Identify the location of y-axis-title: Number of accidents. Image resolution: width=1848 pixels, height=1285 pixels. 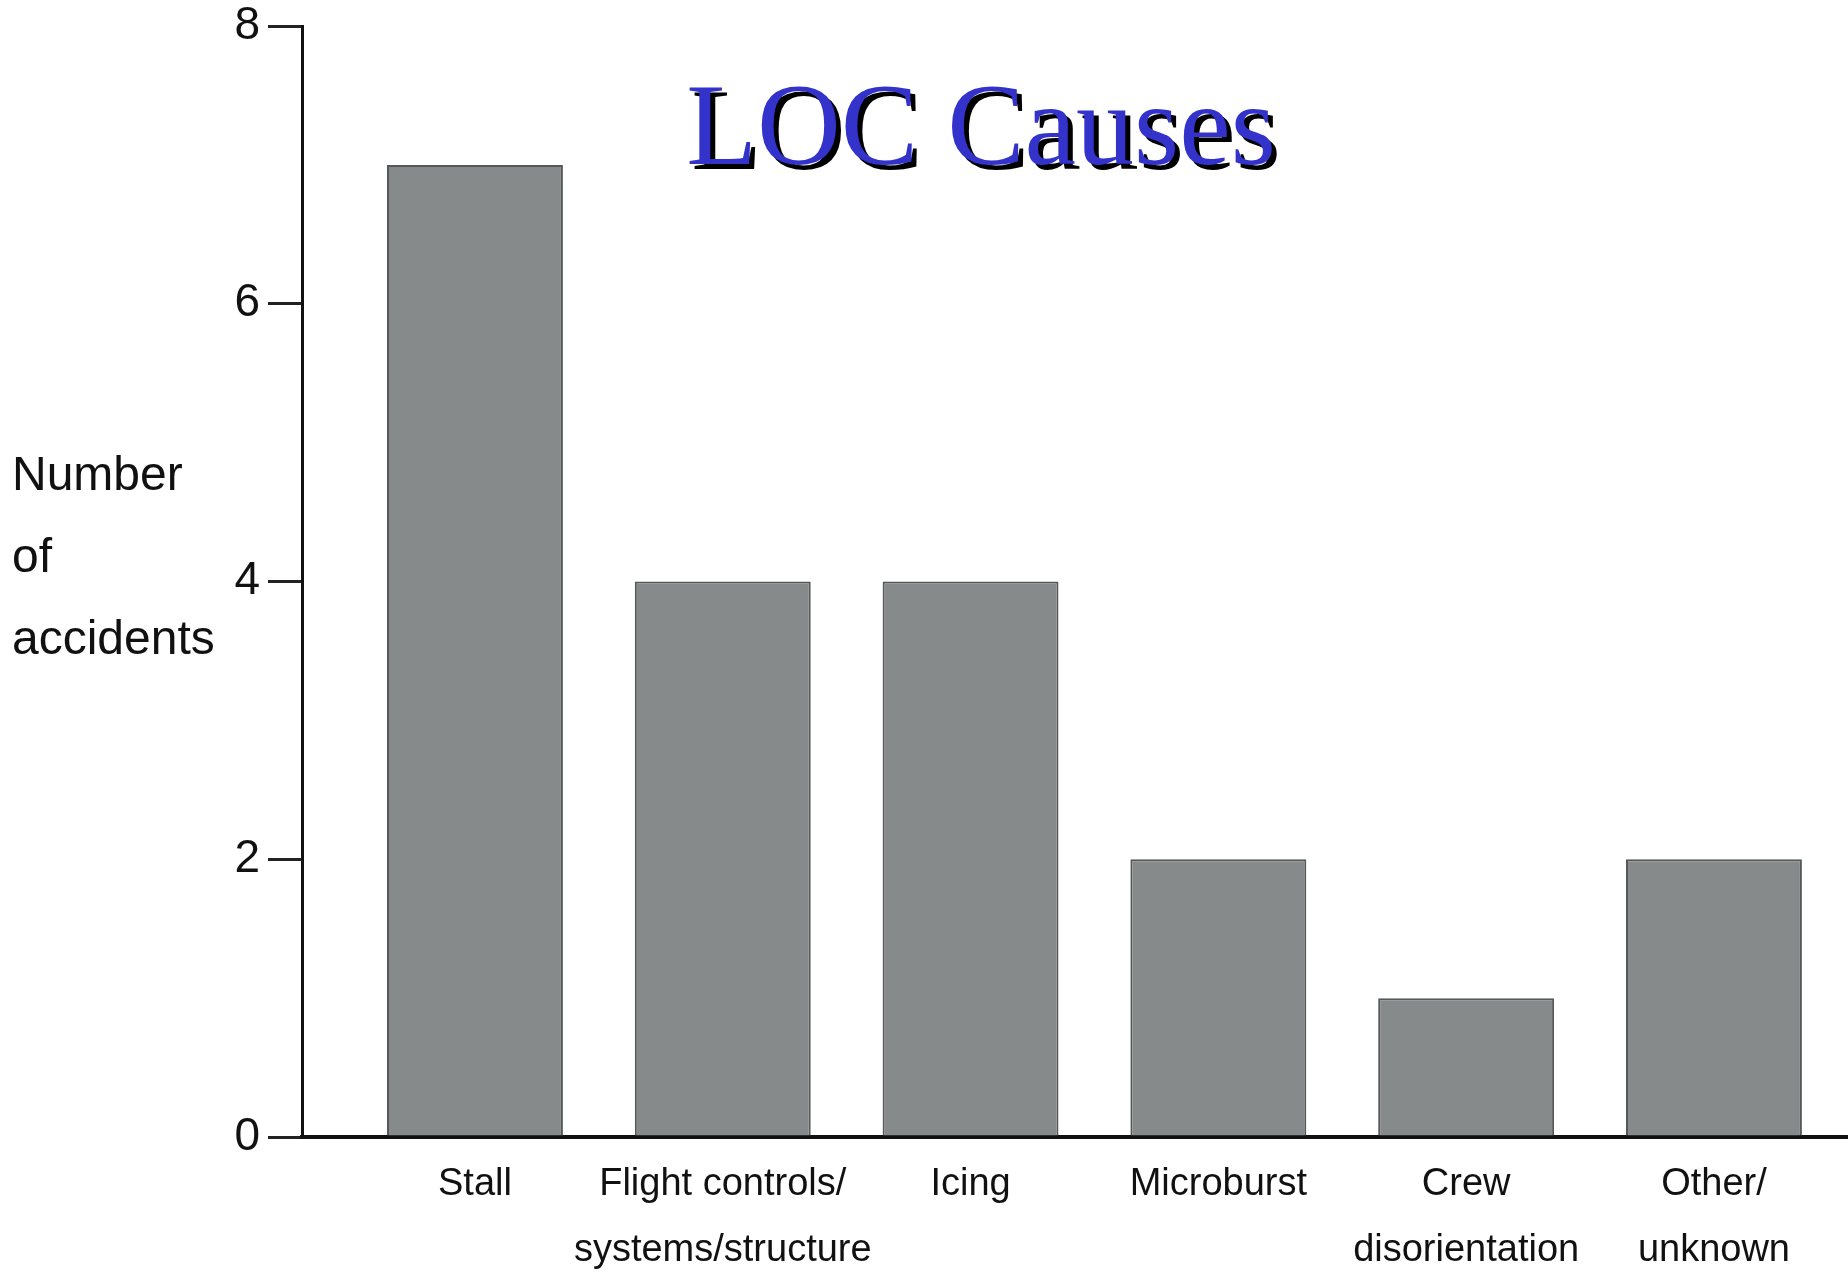
(113, 555).